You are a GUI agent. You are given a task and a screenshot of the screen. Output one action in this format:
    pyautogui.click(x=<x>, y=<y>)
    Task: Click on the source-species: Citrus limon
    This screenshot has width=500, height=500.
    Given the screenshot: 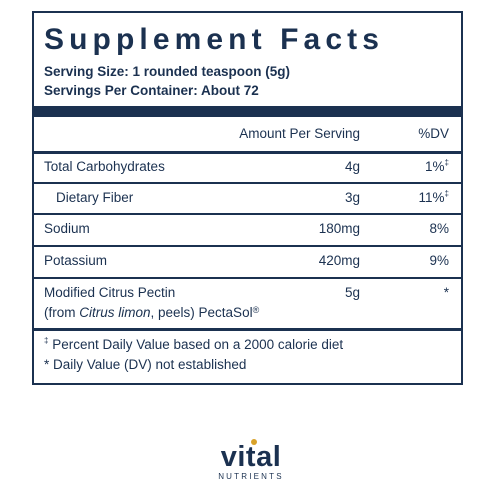 What is the action you would take?
    pyautogui.click(x=115, y=312)
    